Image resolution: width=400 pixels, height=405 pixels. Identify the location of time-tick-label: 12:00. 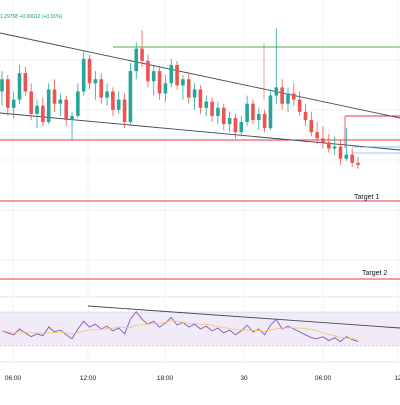
(88, 378).